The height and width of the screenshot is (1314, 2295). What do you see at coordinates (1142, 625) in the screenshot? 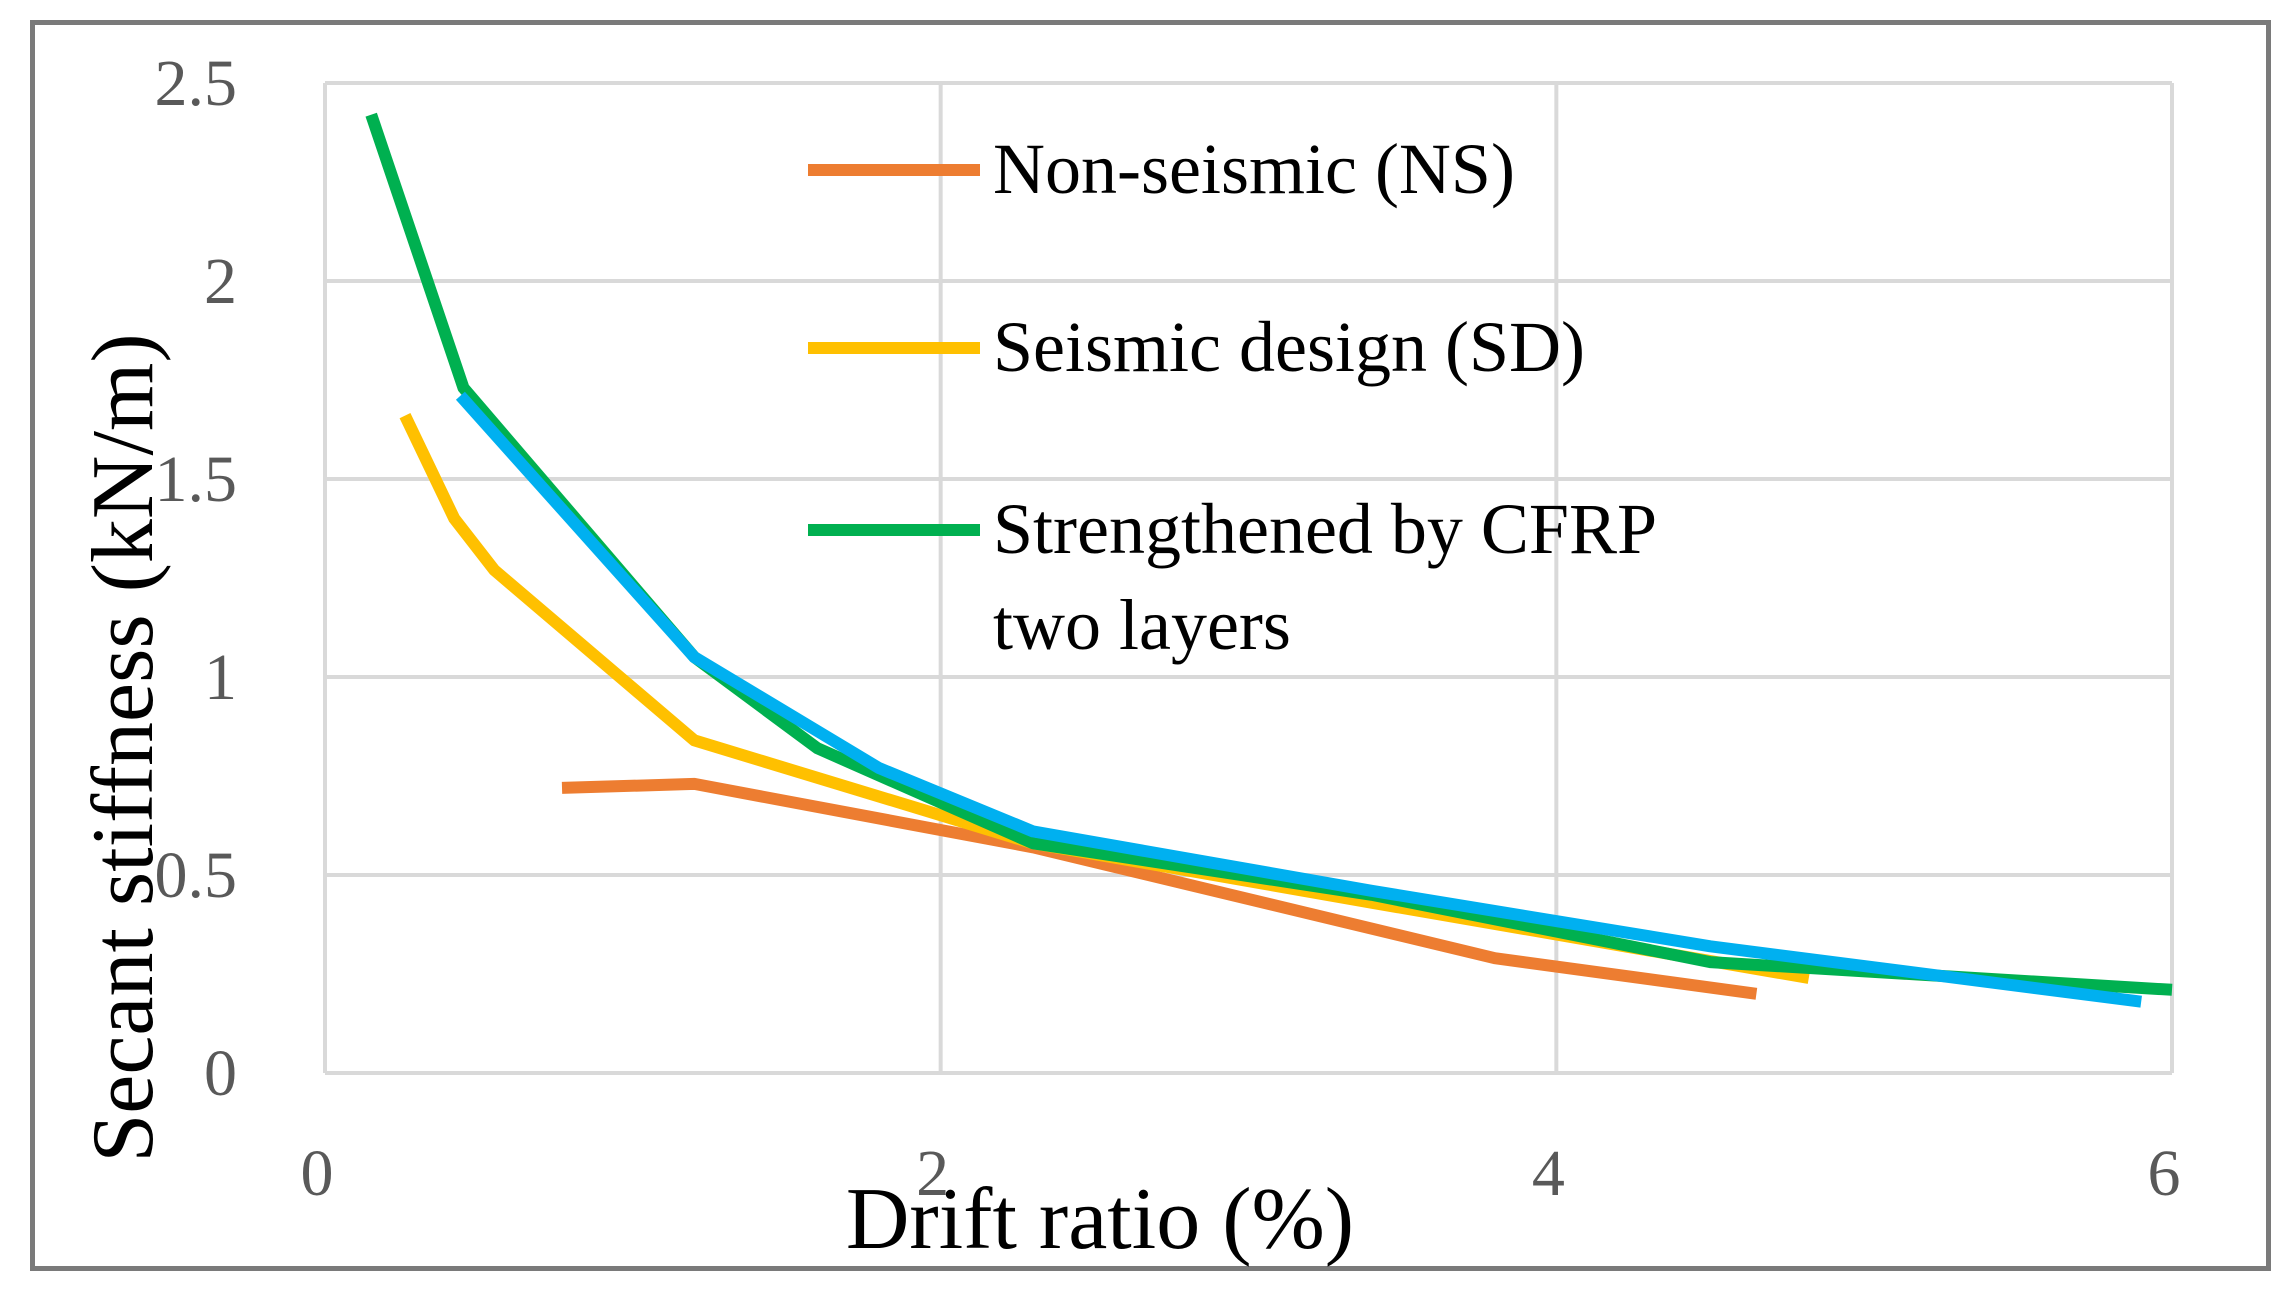
I see `legend-label: two layers` at bounding box center [1142, 625].